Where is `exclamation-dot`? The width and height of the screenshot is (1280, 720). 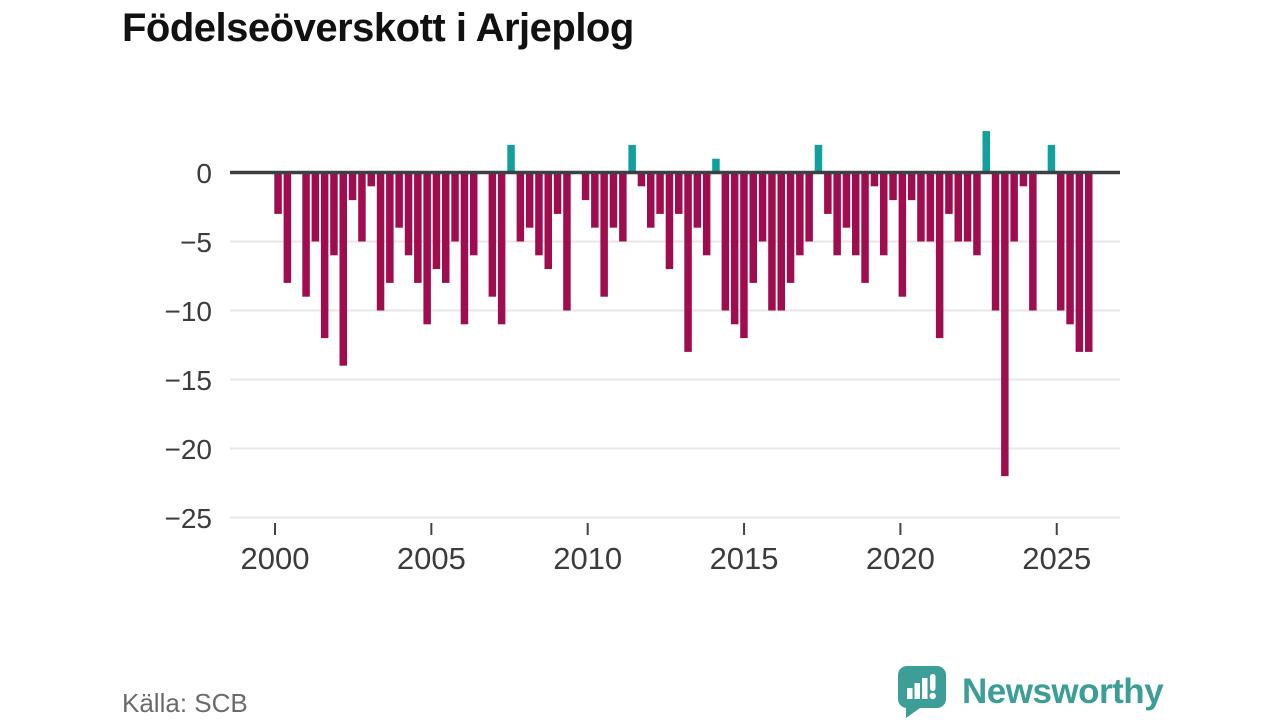
exclamation-dot is located at coordinates (932, 696).